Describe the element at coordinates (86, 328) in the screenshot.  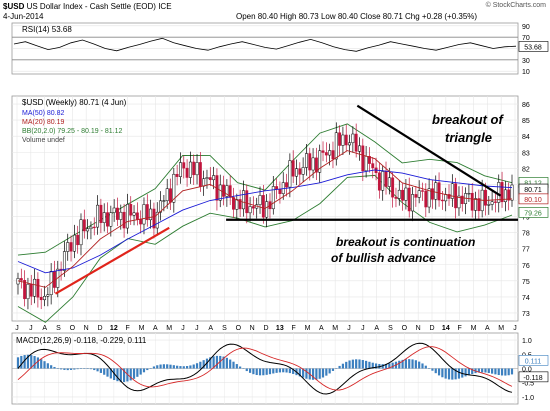
I see `x-tick-label: N` at that location.